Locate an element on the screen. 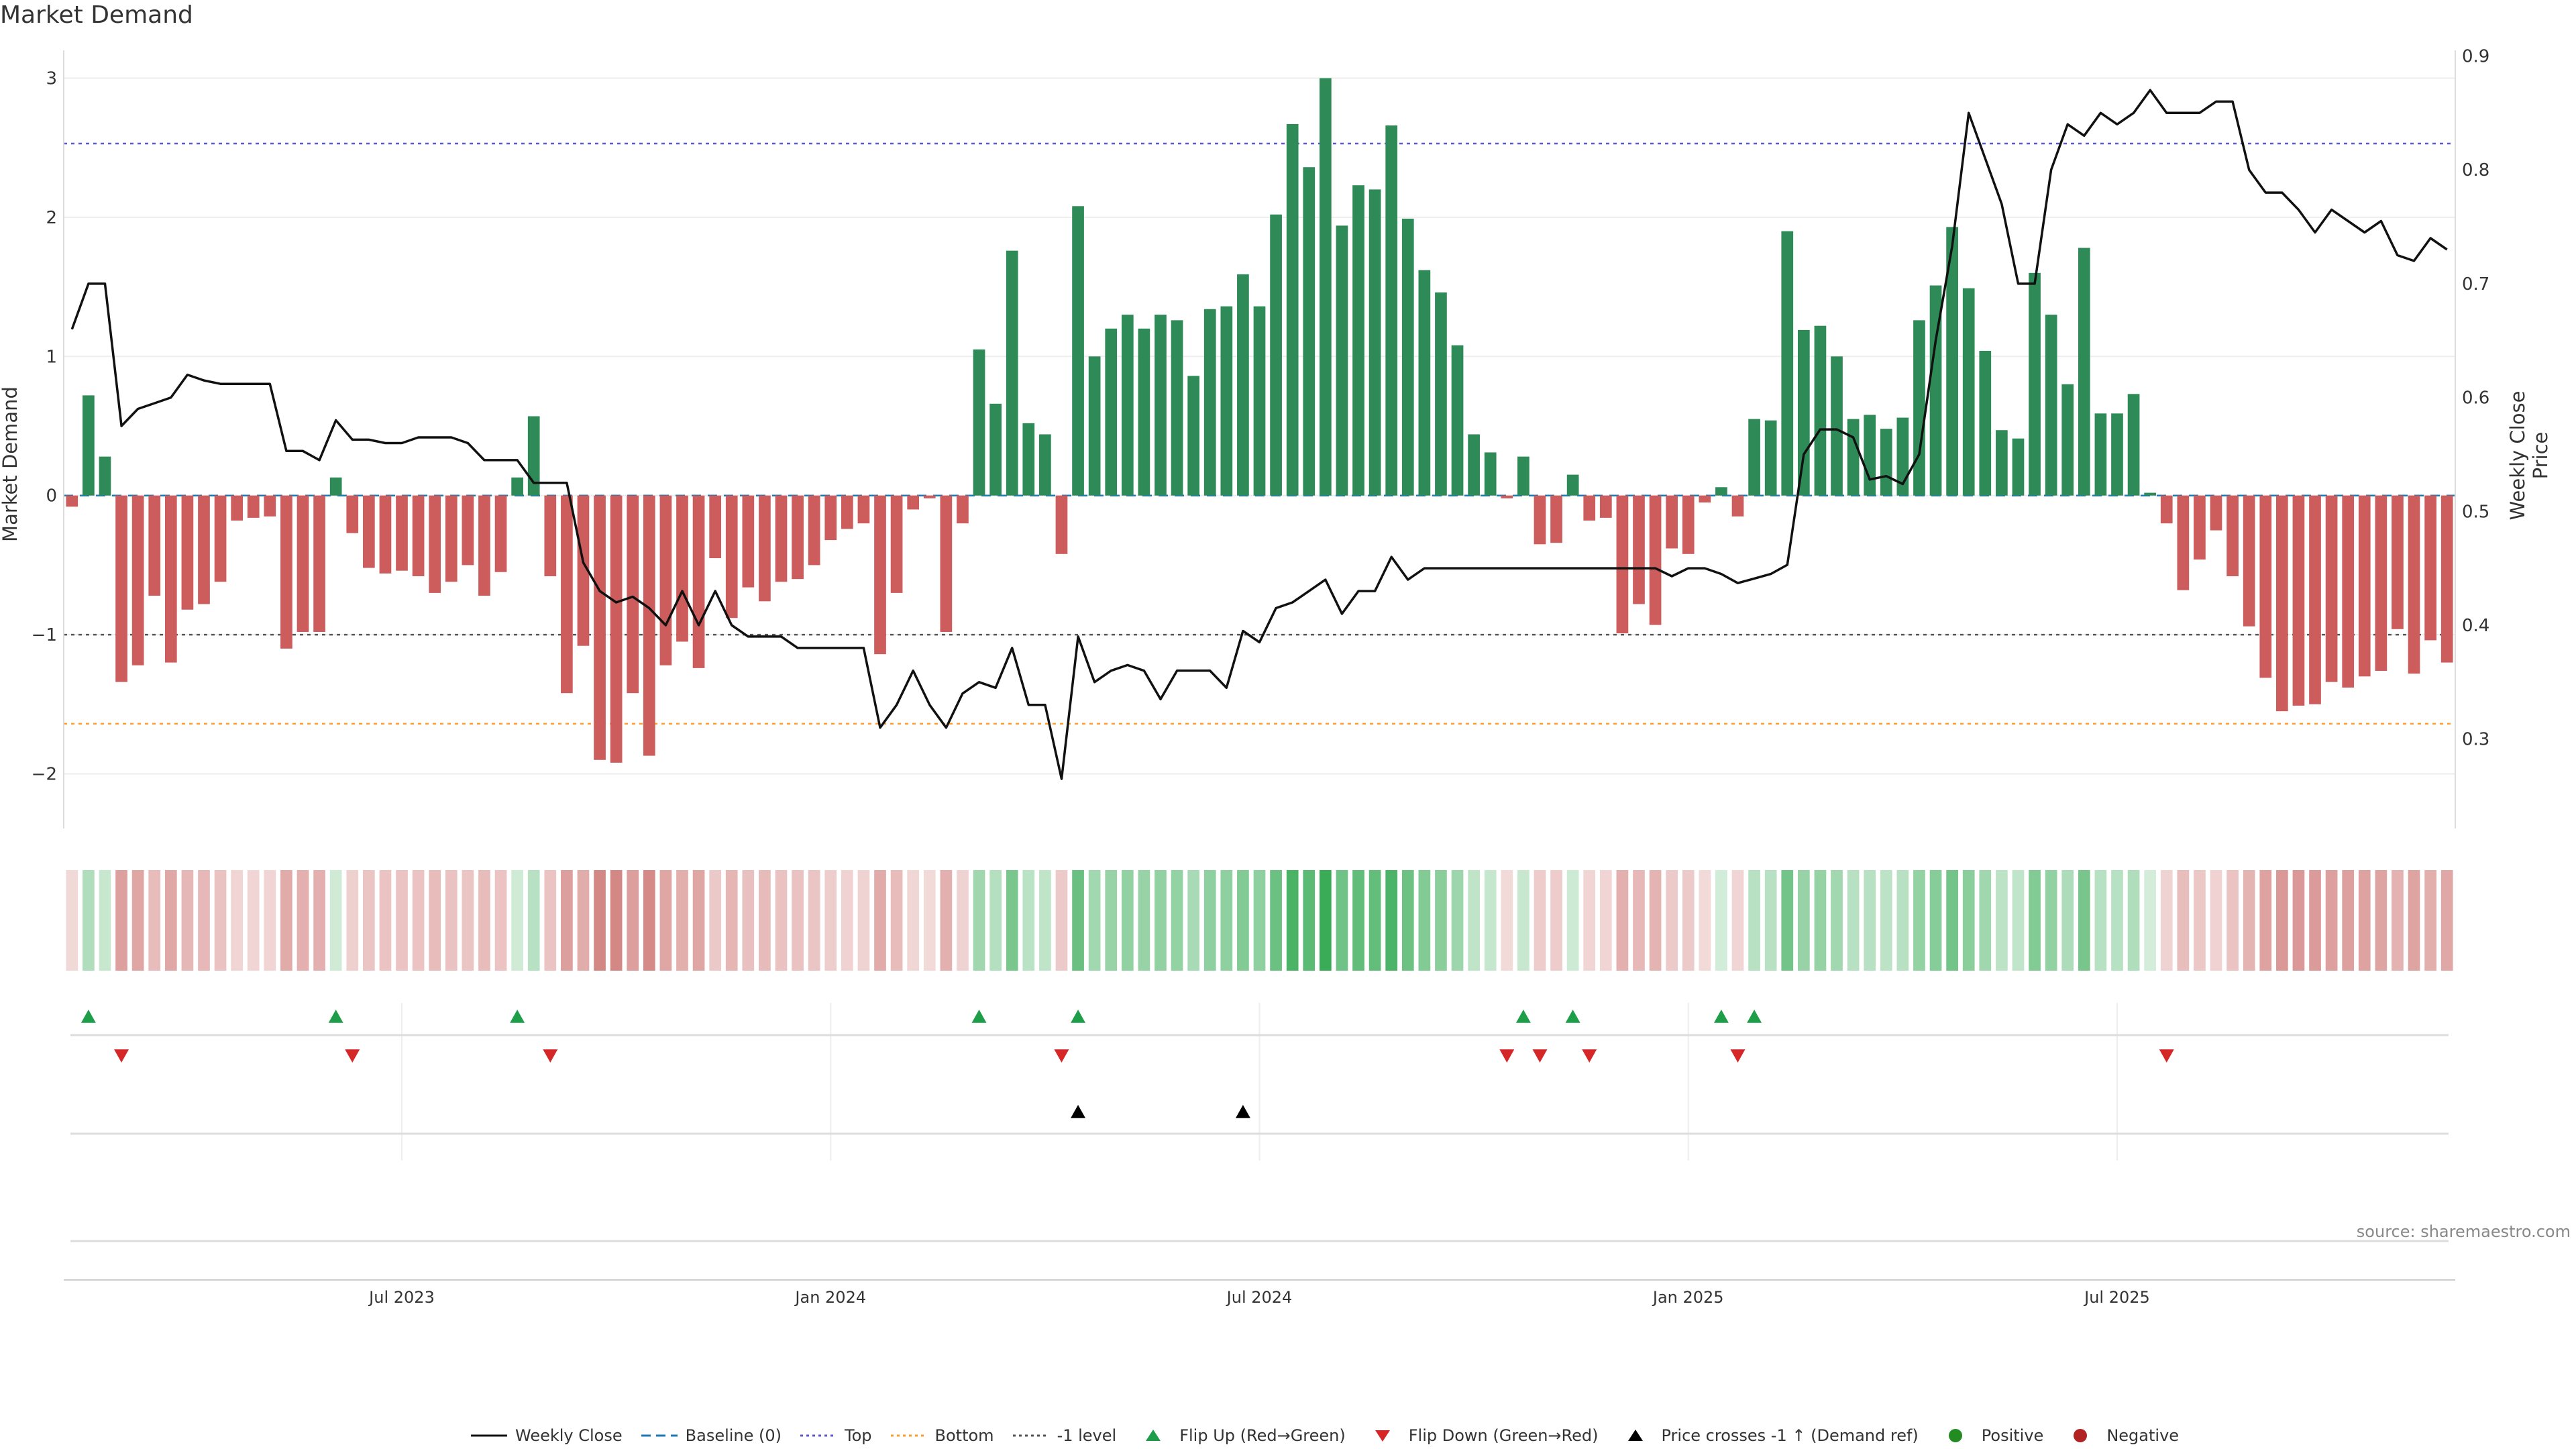  y-right-tick-label: 0.4 is located at coordinates (2475, 626).